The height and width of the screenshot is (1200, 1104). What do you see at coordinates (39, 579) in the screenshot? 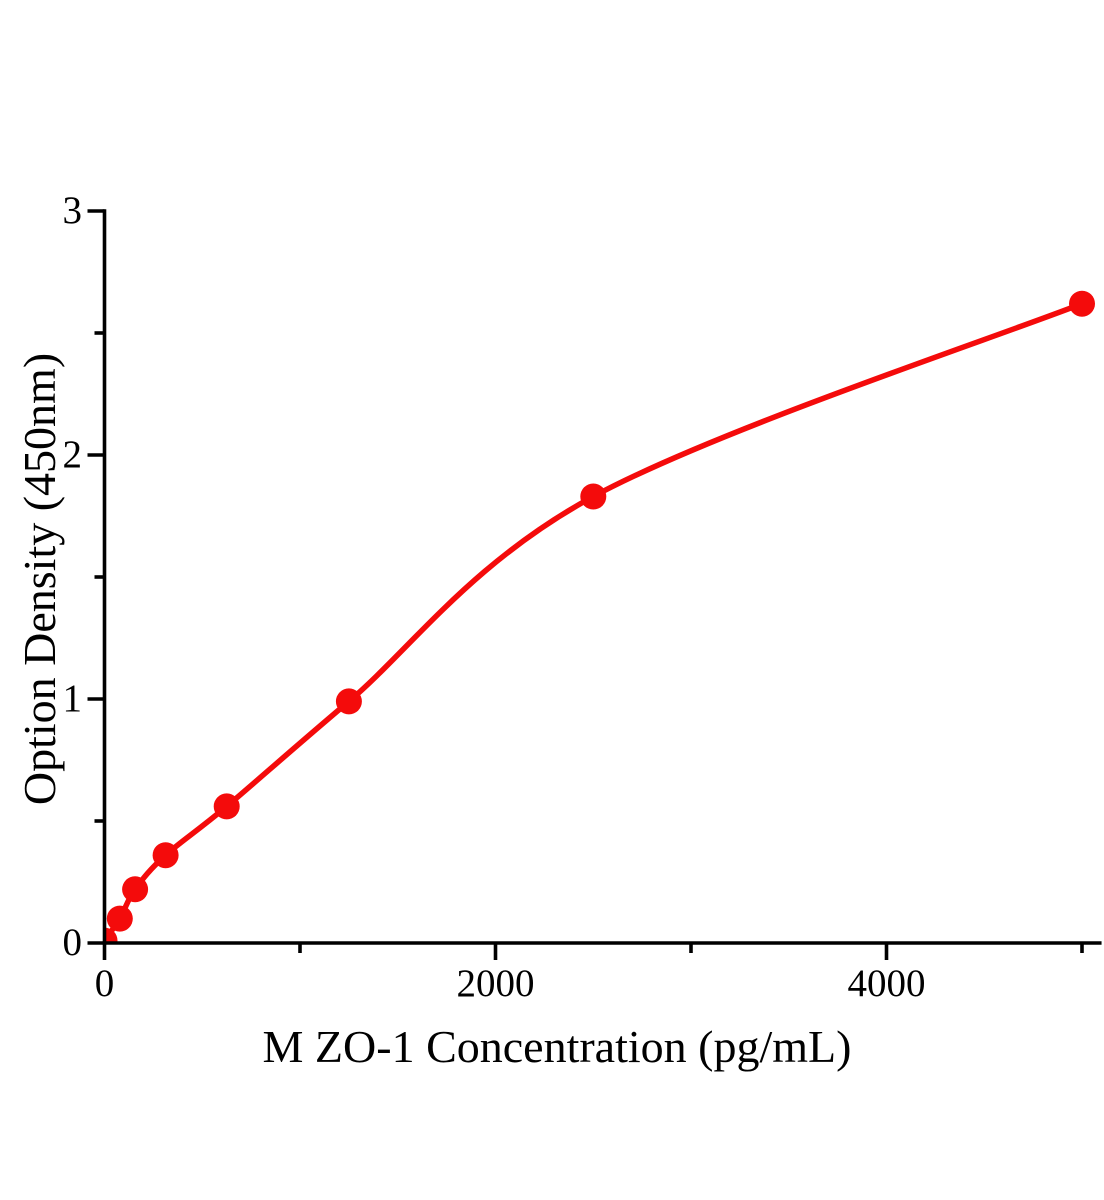
I see `y-axis-title: Option Density (450nm)` at bounding box center [39, 579].